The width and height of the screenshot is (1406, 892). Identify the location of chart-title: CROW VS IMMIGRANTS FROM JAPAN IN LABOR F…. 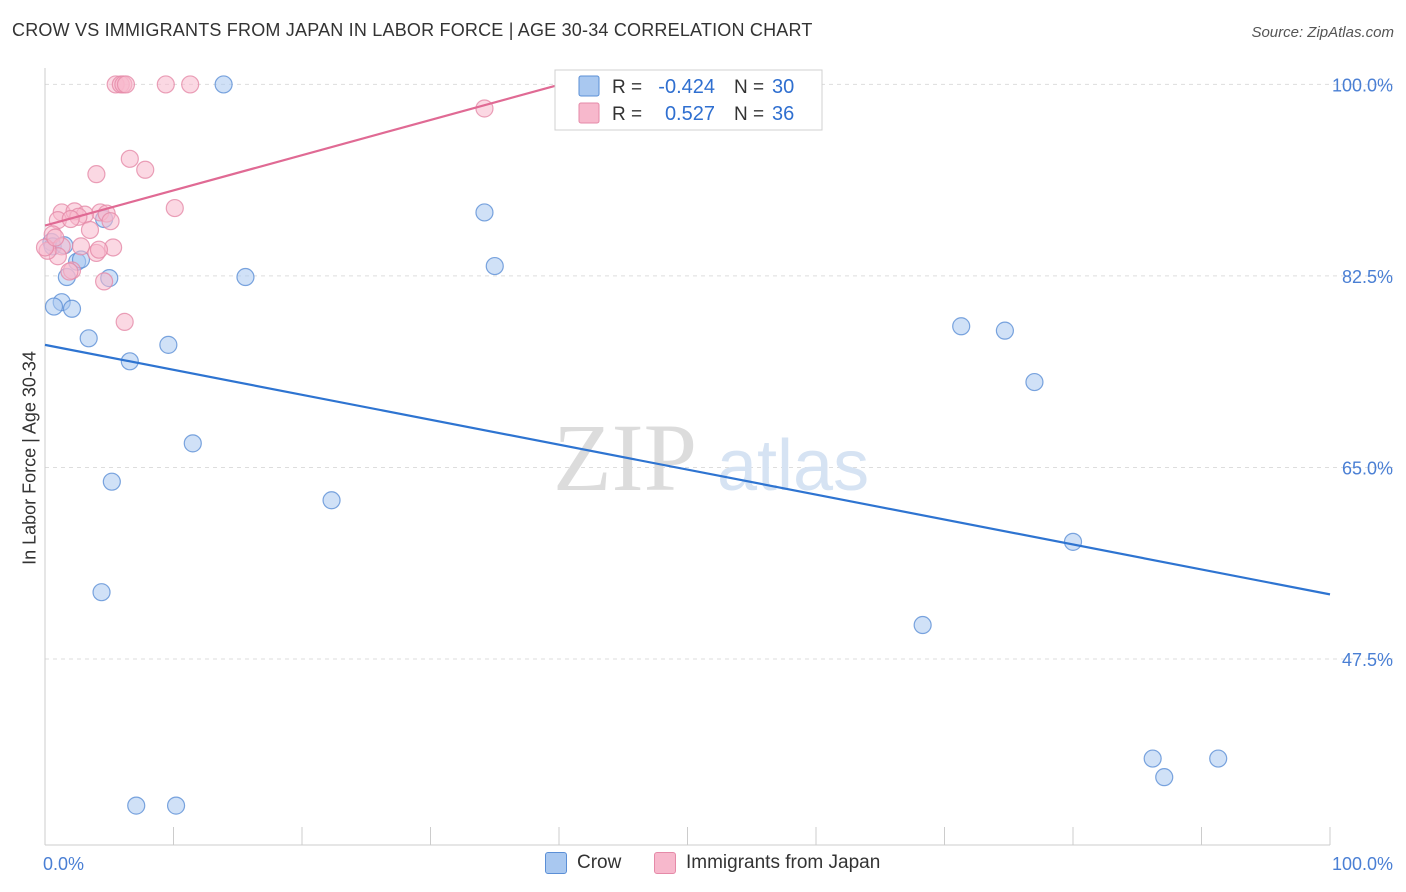
(412, 30).